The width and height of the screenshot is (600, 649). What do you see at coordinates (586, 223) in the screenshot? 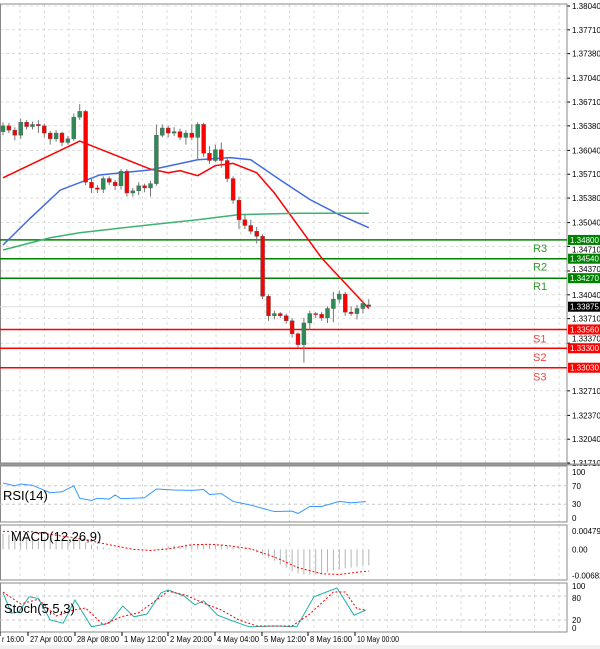
I see `price-tick-label: 1.35040` at bounding box center [586, 223].